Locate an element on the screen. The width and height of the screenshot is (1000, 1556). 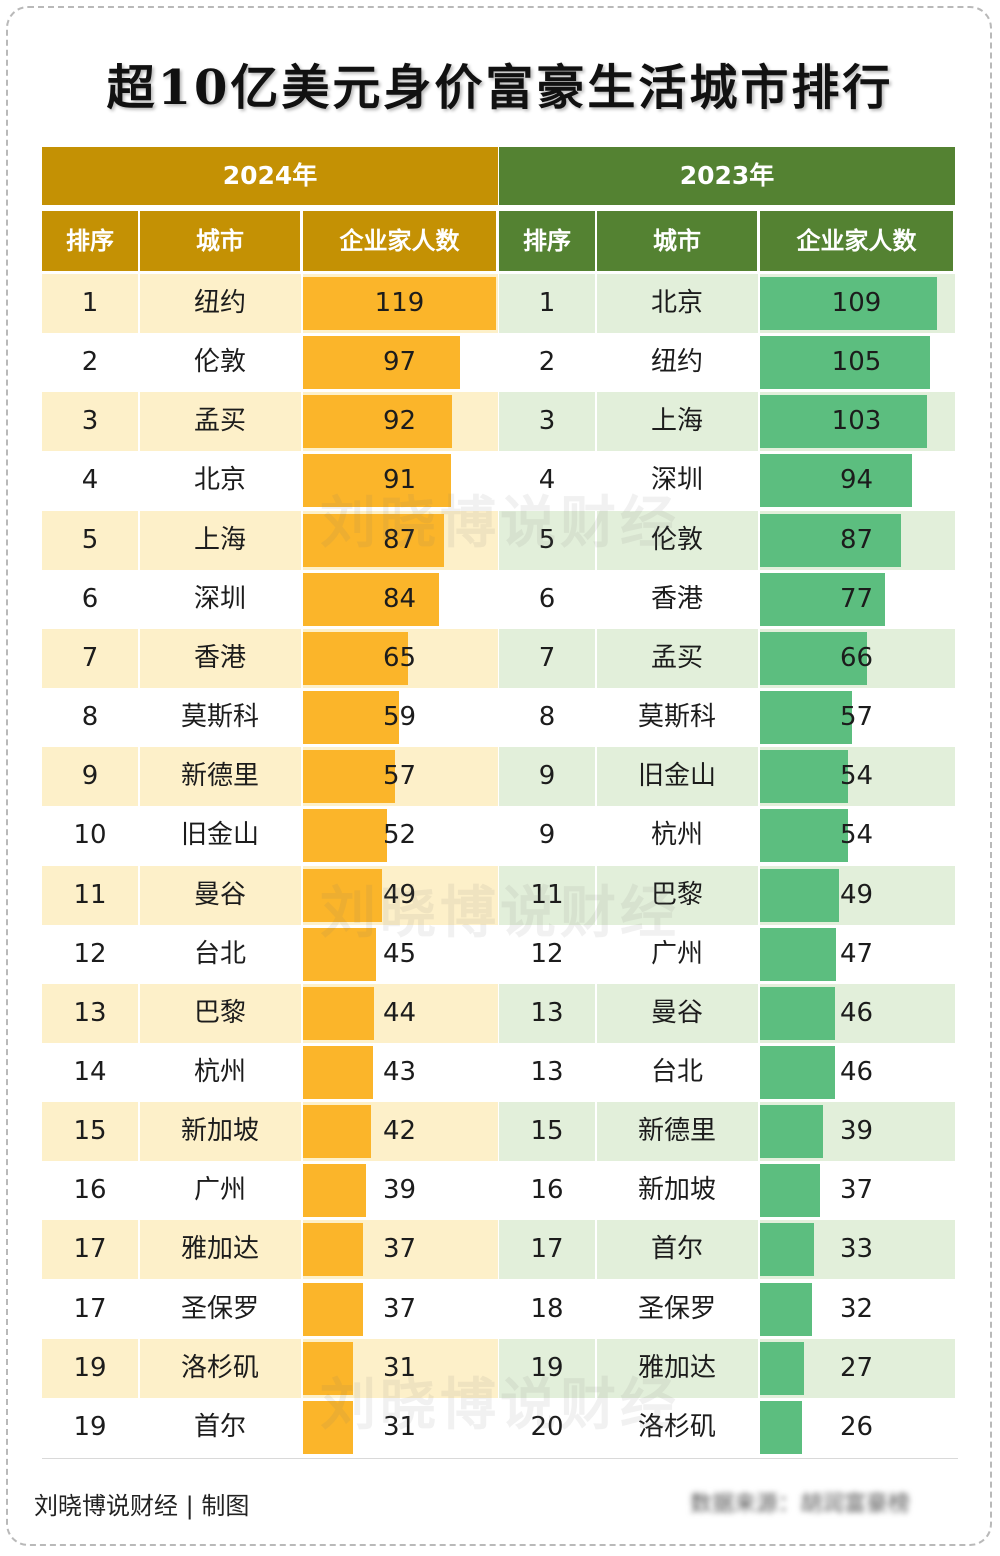
column-header-1-2: 企业家人数 is located at coordinates (856, 241).